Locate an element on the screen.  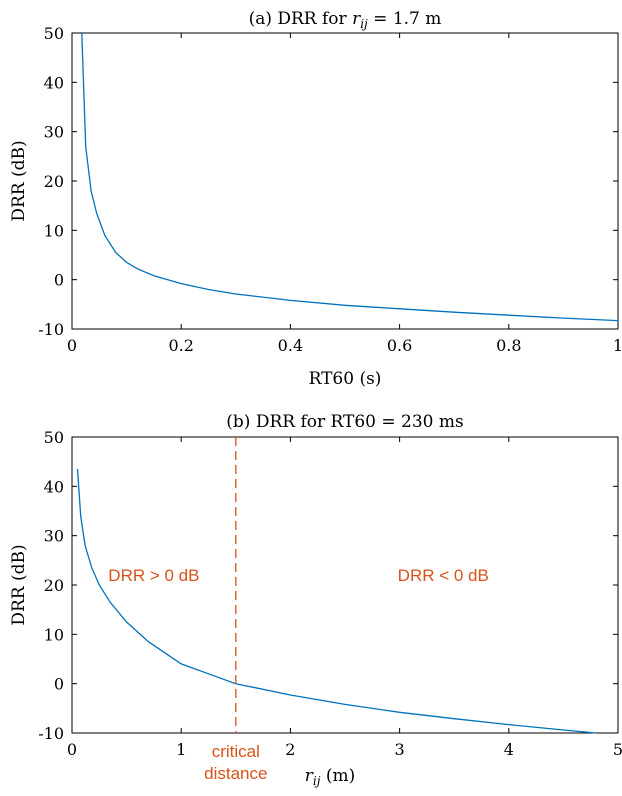
panel-a-ylabel: DRR (dB) is located at coordinates (19, 180).